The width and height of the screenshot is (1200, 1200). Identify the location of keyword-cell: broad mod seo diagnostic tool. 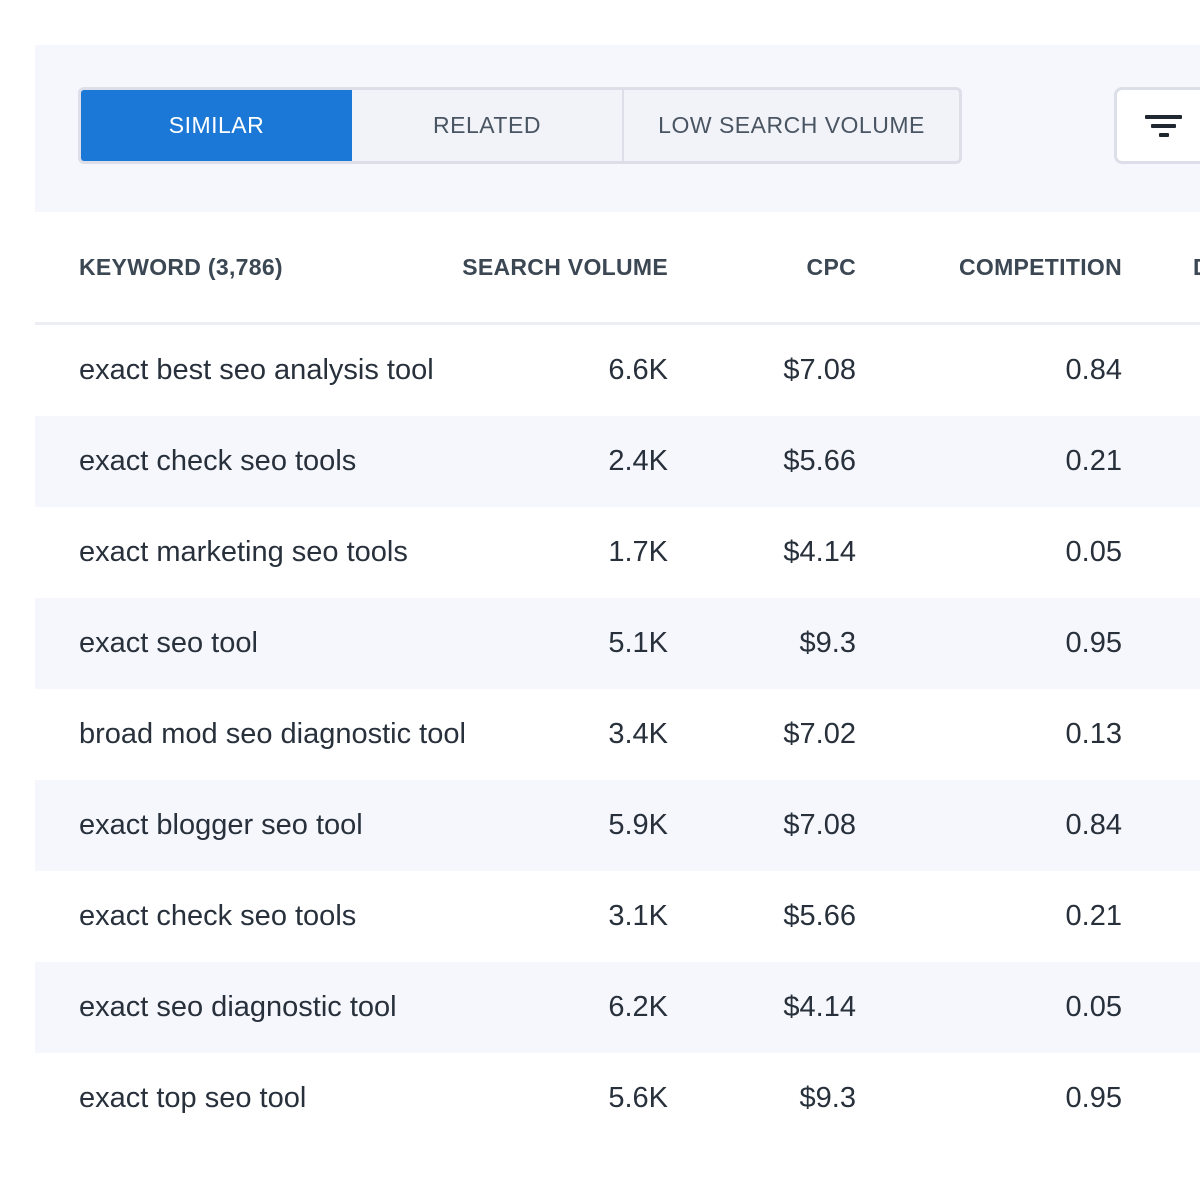
(272, 734).